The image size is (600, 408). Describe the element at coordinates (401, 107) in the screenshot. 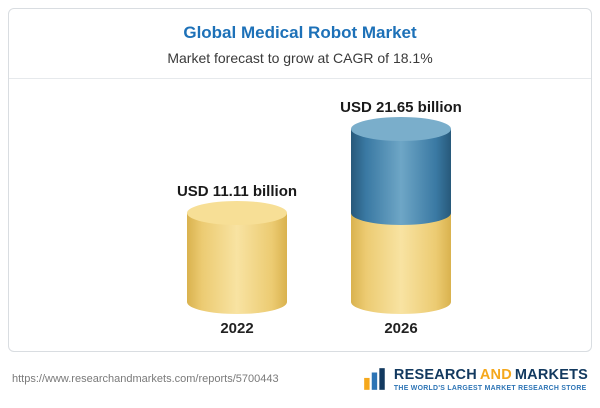

I see `value-label-2026: USD 21.65 billion` at that location.